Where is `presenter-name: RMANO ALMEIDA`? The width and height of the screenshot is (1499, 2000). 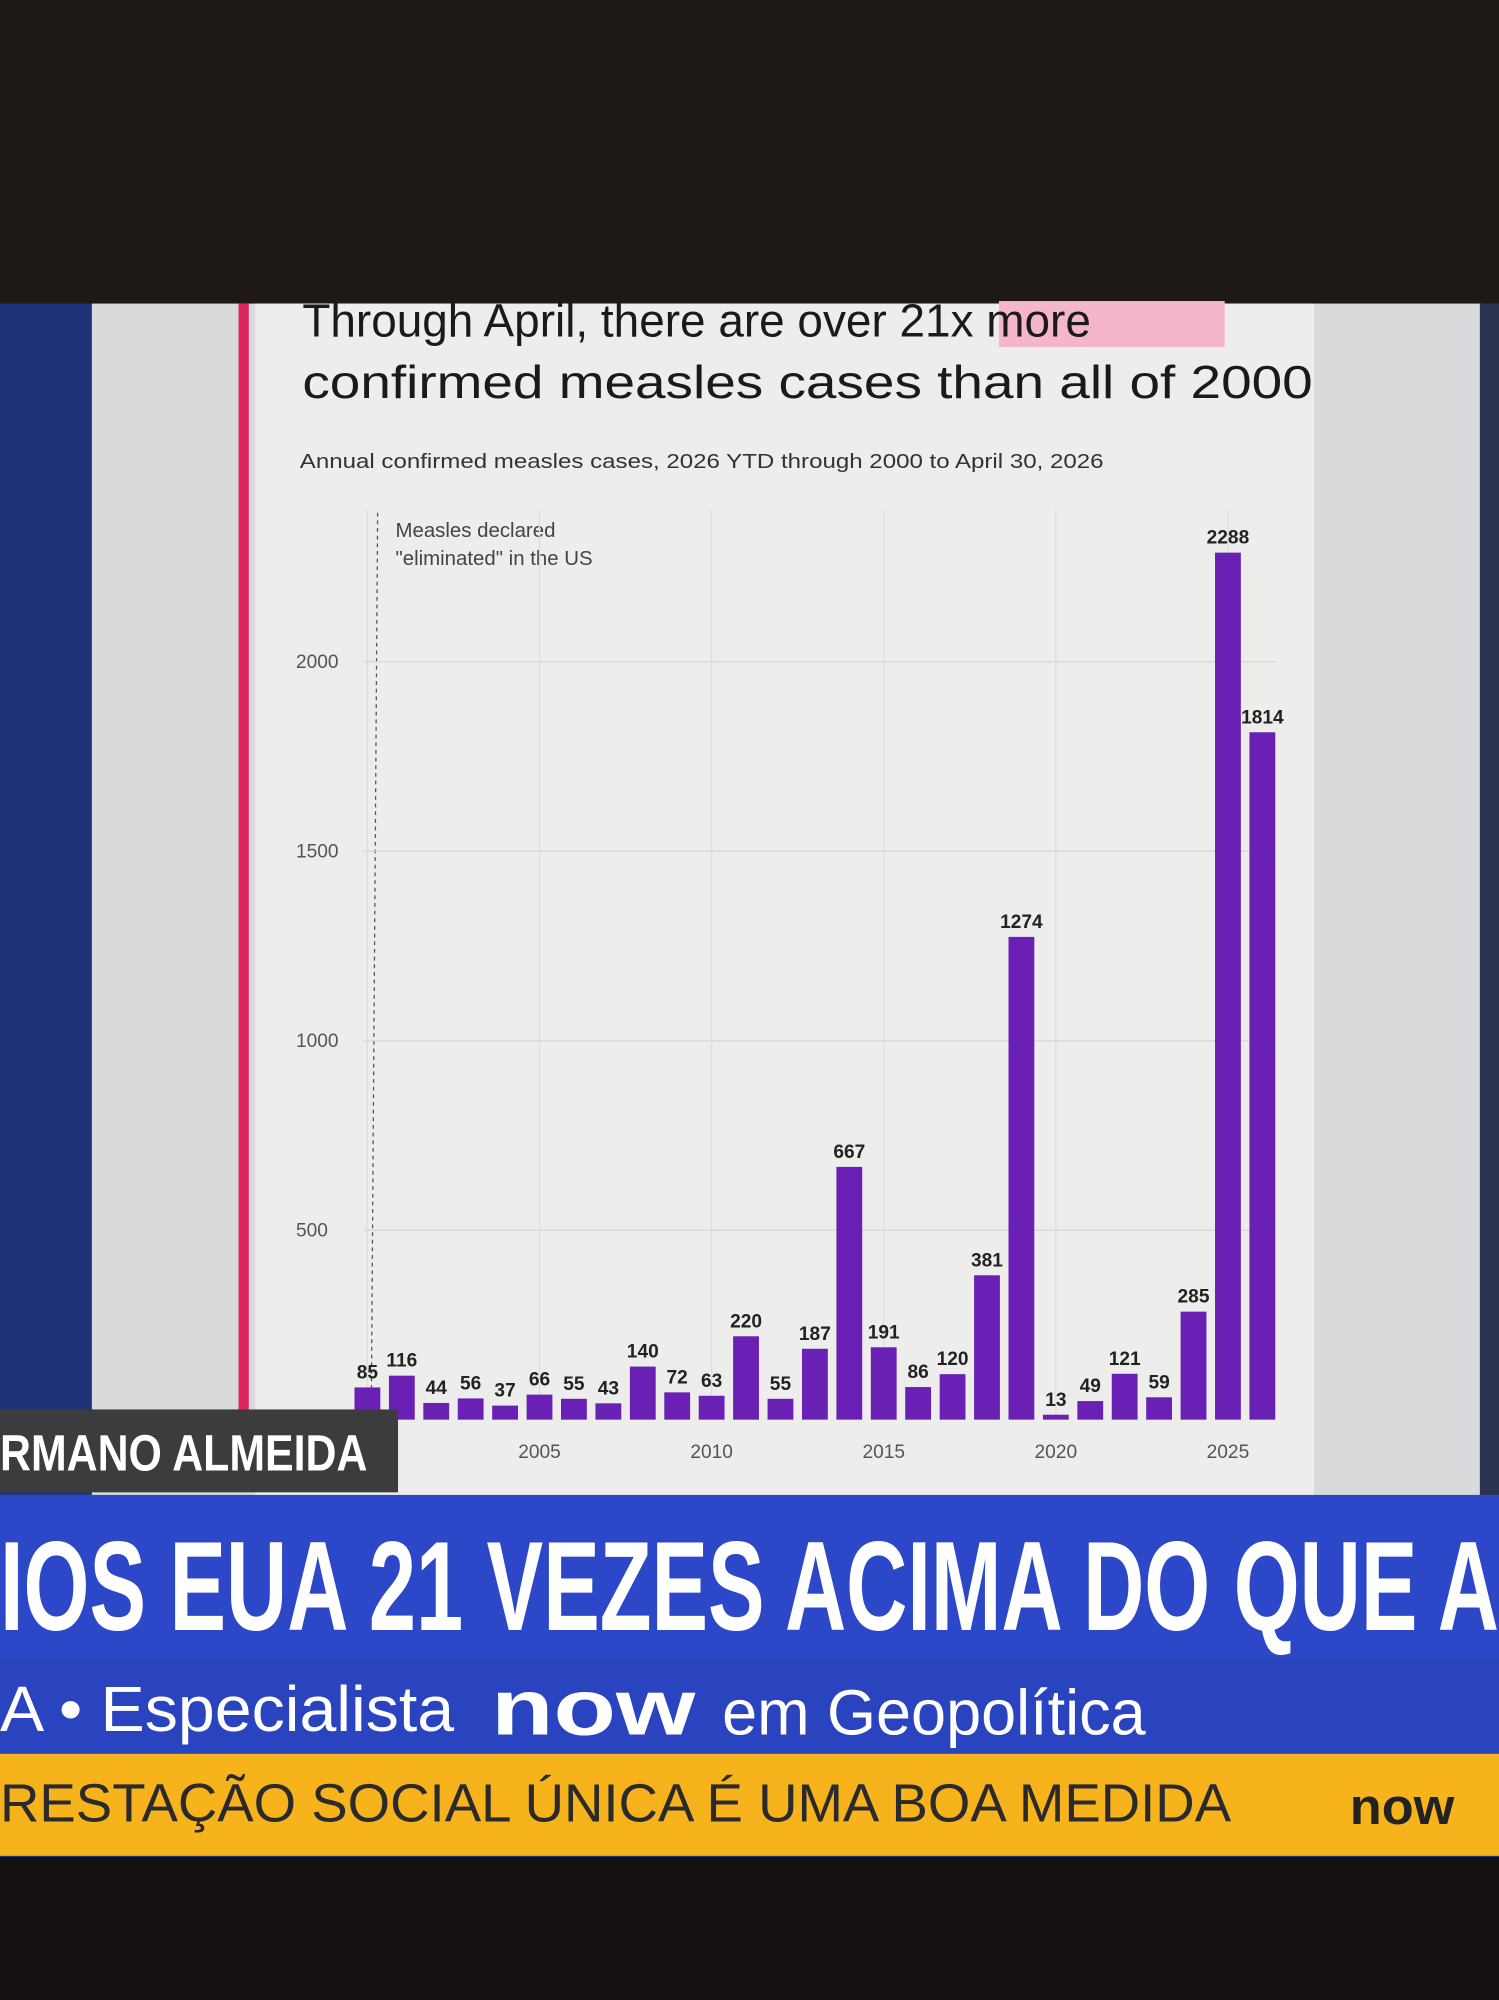
presenter-name: RMANO ALMEIDA is located at coordinates (183, 1453).